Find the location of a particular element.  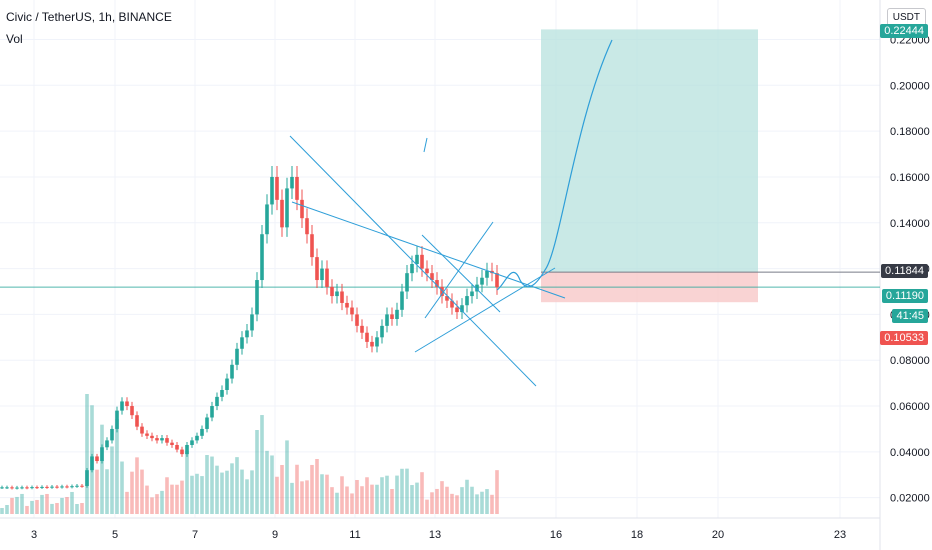

target-price-badge: 0.22444 is located at coordinates (904, 31).